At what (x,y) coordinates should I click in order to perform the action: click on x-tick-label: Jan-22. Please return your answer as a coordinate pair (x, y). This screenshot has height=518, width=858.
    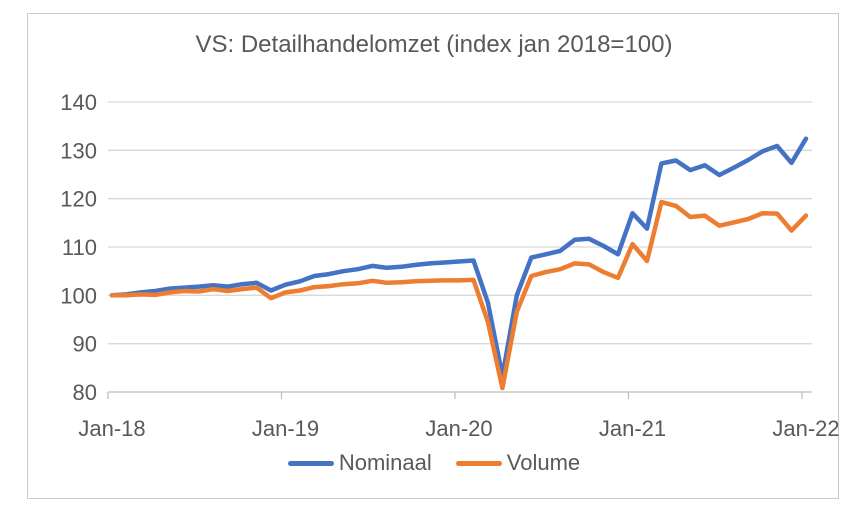
    Looking at the image, I should click on (805, 428).